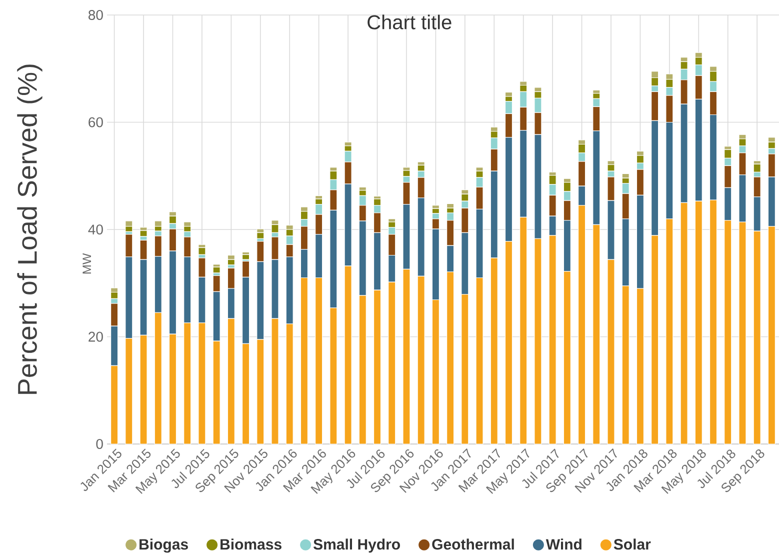  What do you see at coordinates (29, 229) in the screenshot?
I see `y-axis-title: Percent of Load Served (%)` at bounding box center [29, 229].